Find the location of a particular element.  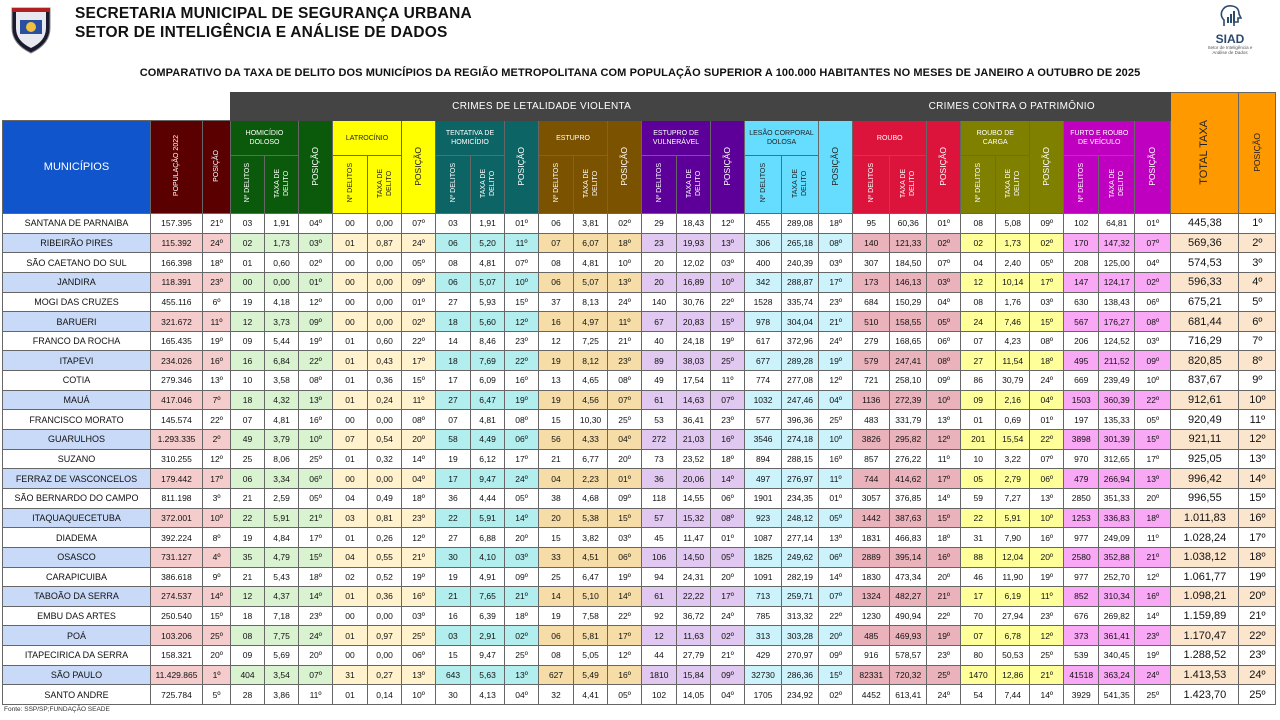

populacao-posicao: 24º is located at coordinates (216, 243).